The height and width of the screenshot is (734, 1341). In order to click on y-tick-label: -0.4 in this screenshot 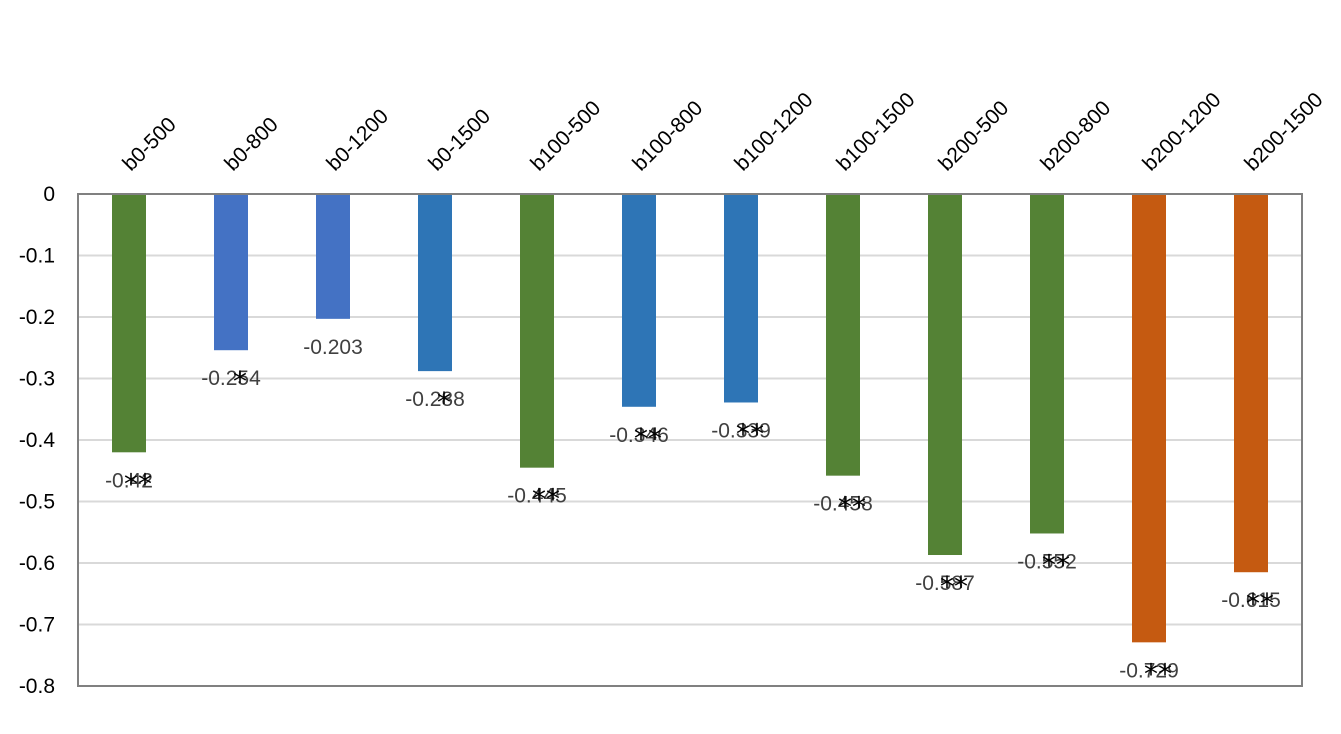, I will do `click(37, 440)`.